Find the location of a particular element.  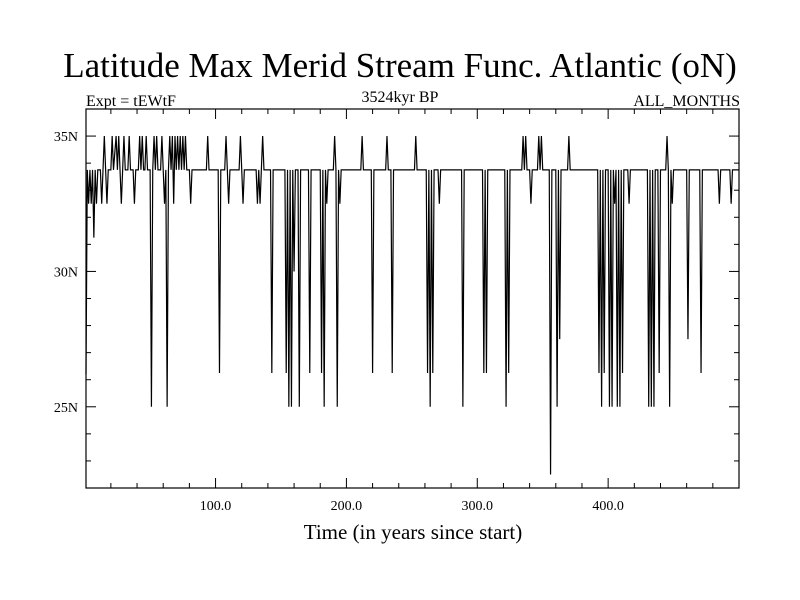

y-tick-label: 35N is located at coordinates (66, 137).